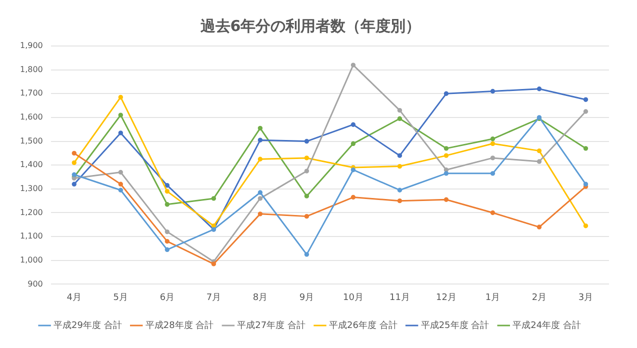  I want to click on y-tick-label: 1,200, so click(31, 212).